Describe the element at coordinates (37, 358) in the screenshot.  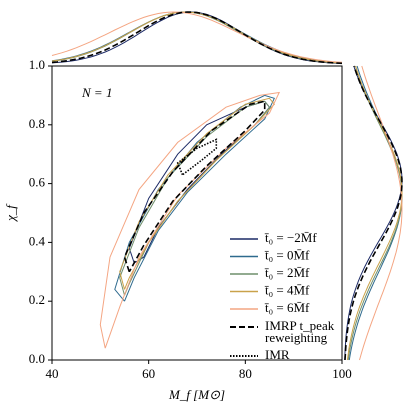
I see `y-tick-label: 0.0` at that location.